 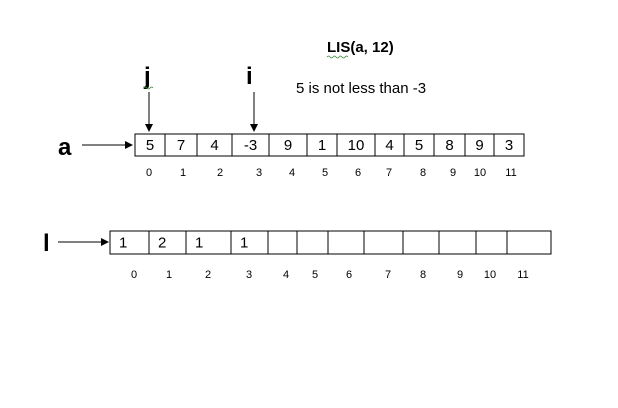 I want to click on array-a-index-label: 8, so click(x=423, y=173).